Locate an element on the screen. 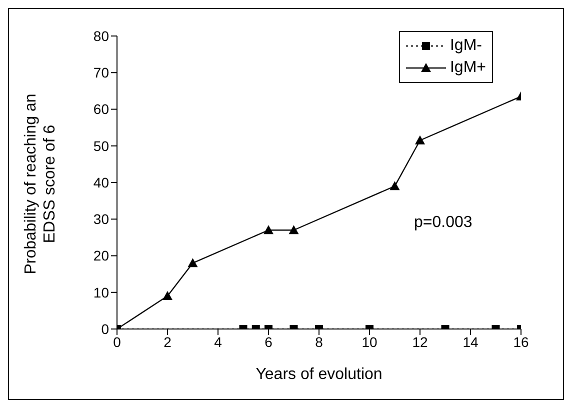 The image size is (572, 408). y-tick-label: 60 is located at coordinates (101, 109).